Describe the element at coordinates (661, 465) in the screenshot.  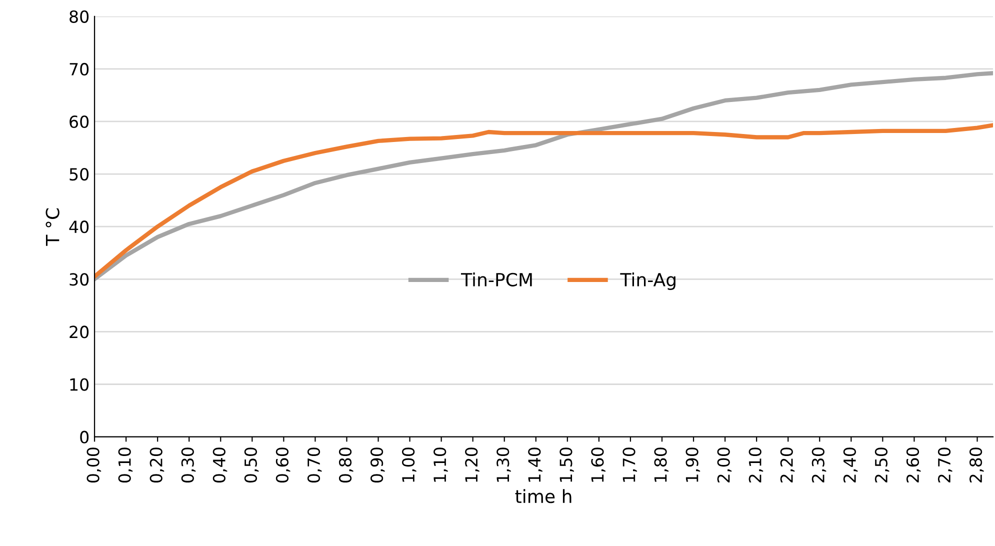
I see `x-tick-label: 1,80` at that location.